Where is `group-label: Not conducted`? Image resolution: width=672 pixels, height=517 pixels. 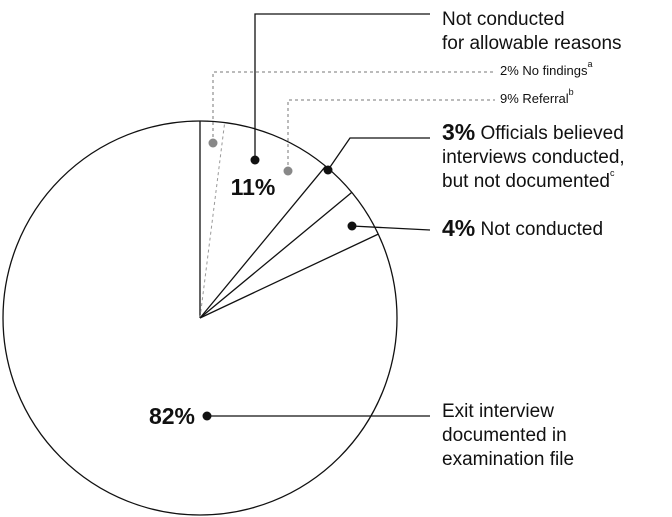
group-label: Not conducted is located at coordinates (503, 19).